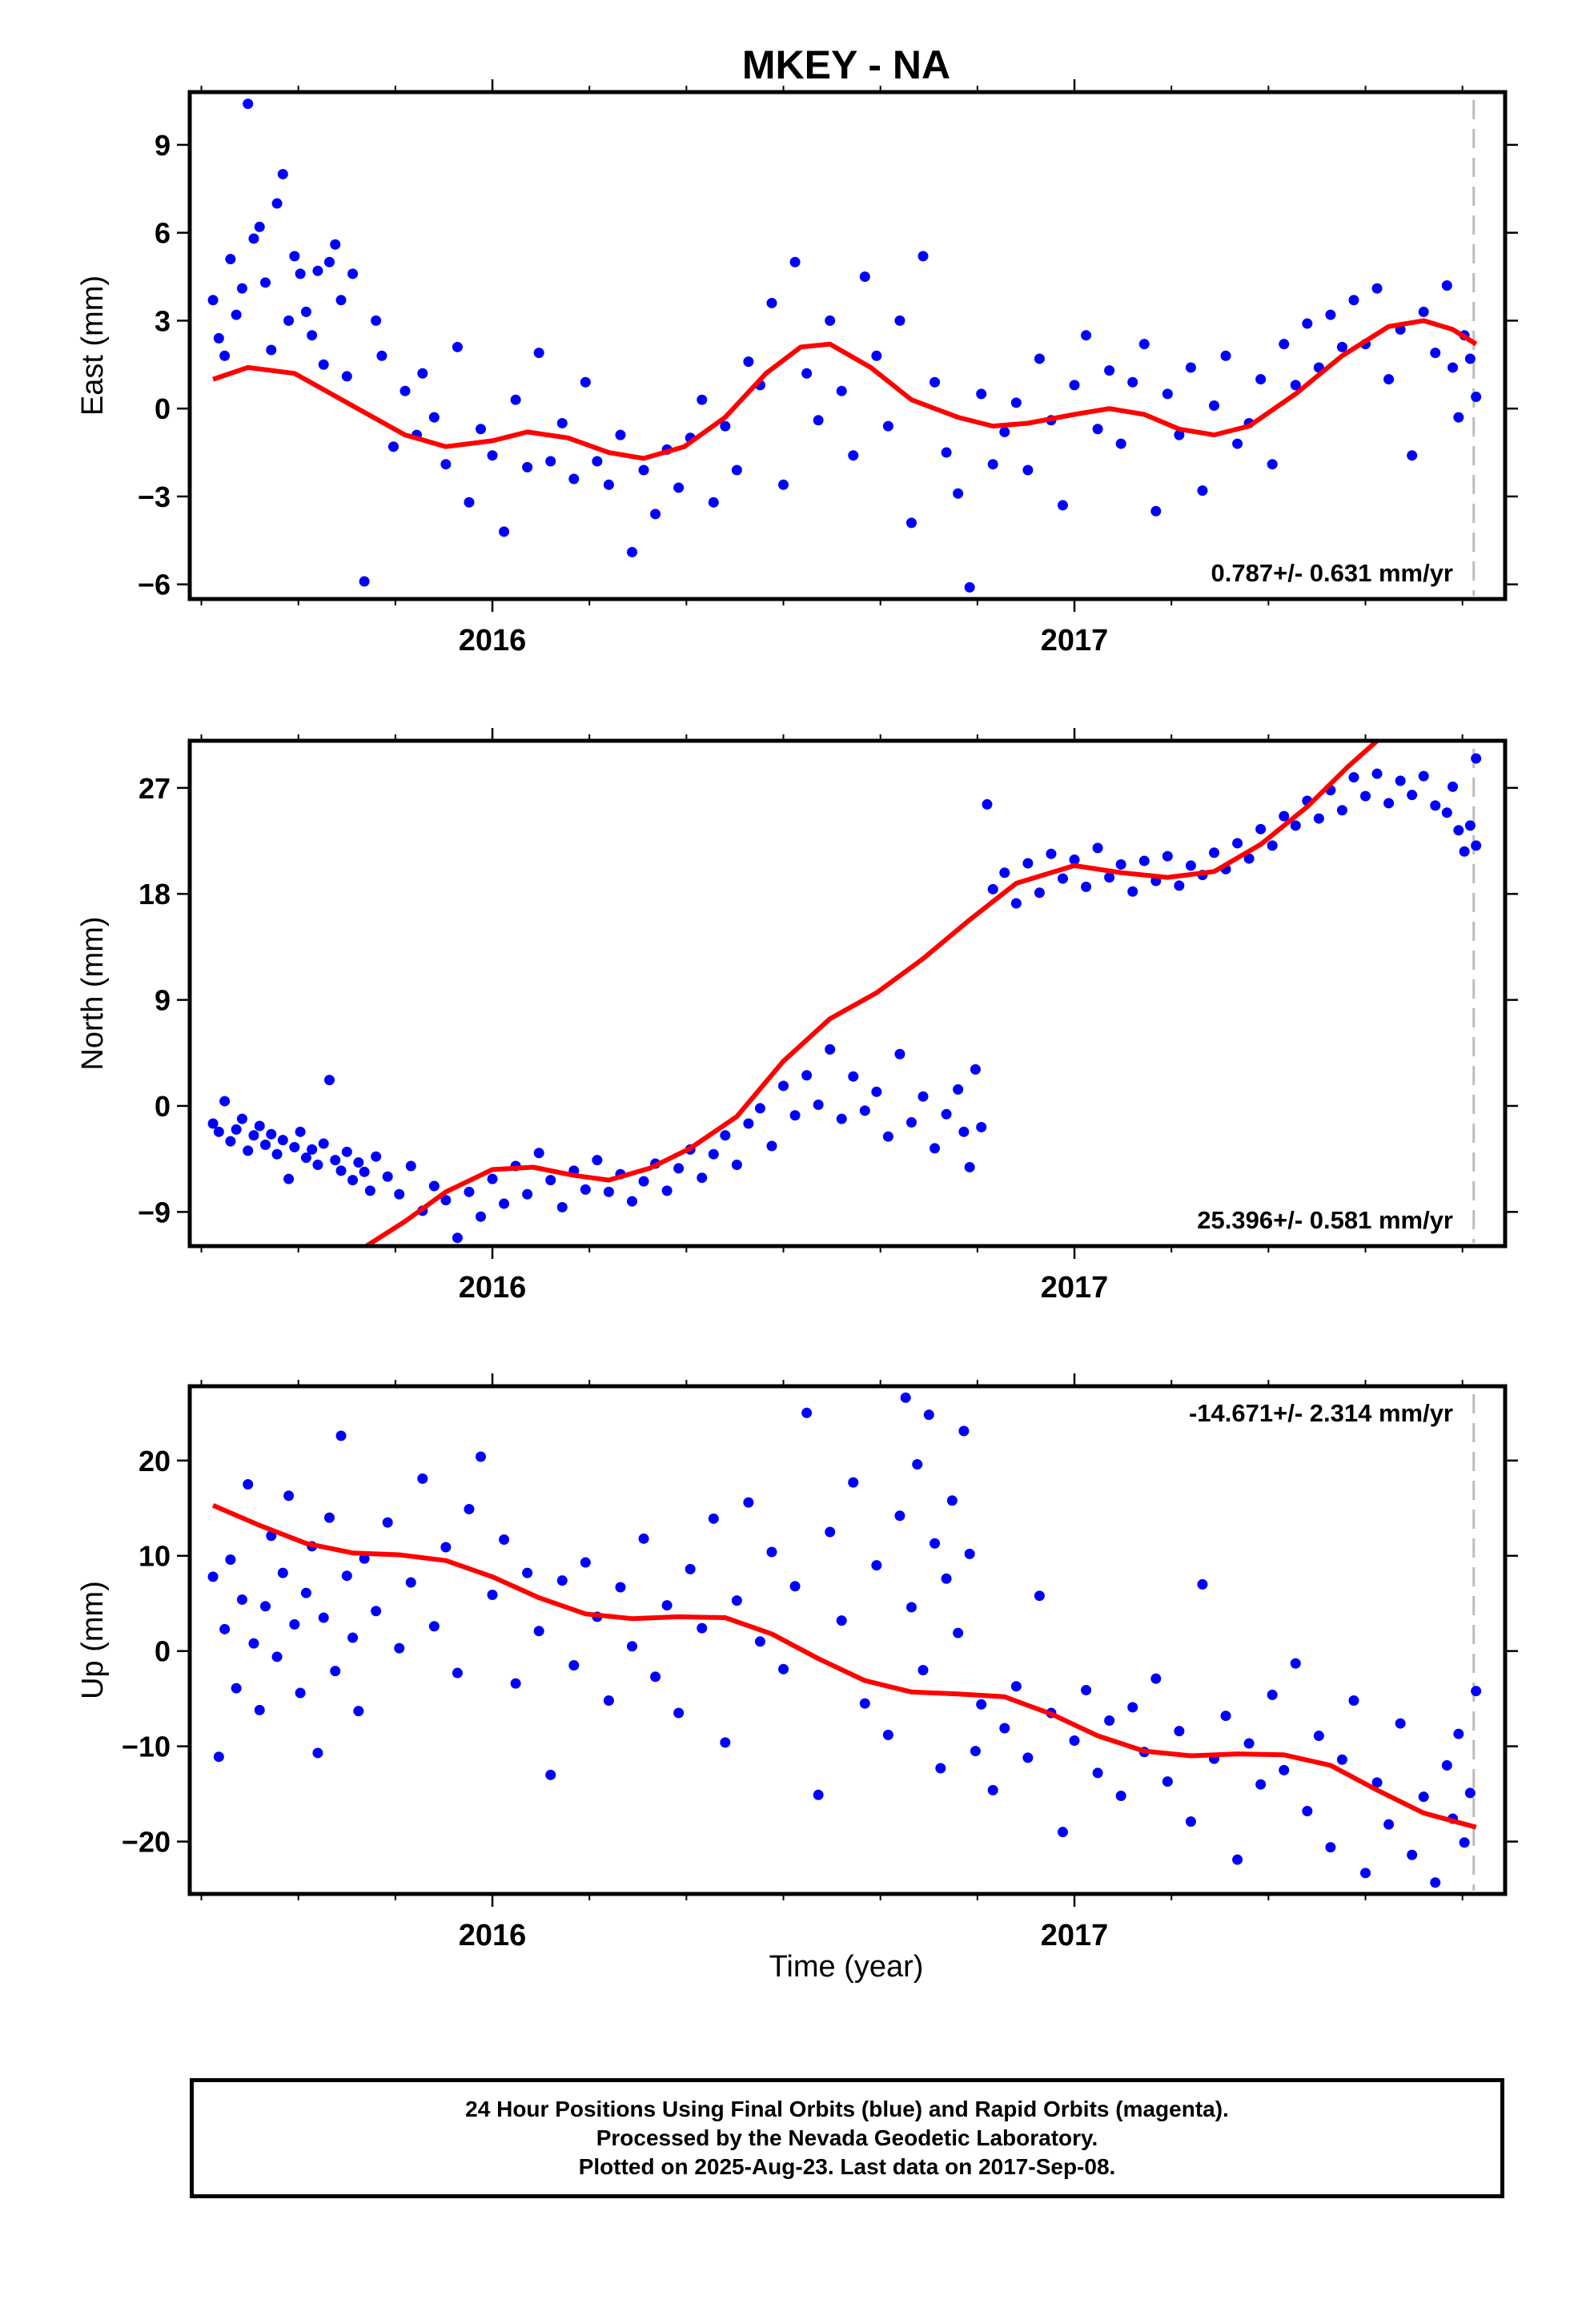 This screenshot has width=1582, height=2324. I want to click on y-tick-label: 3, so click(163, 320).